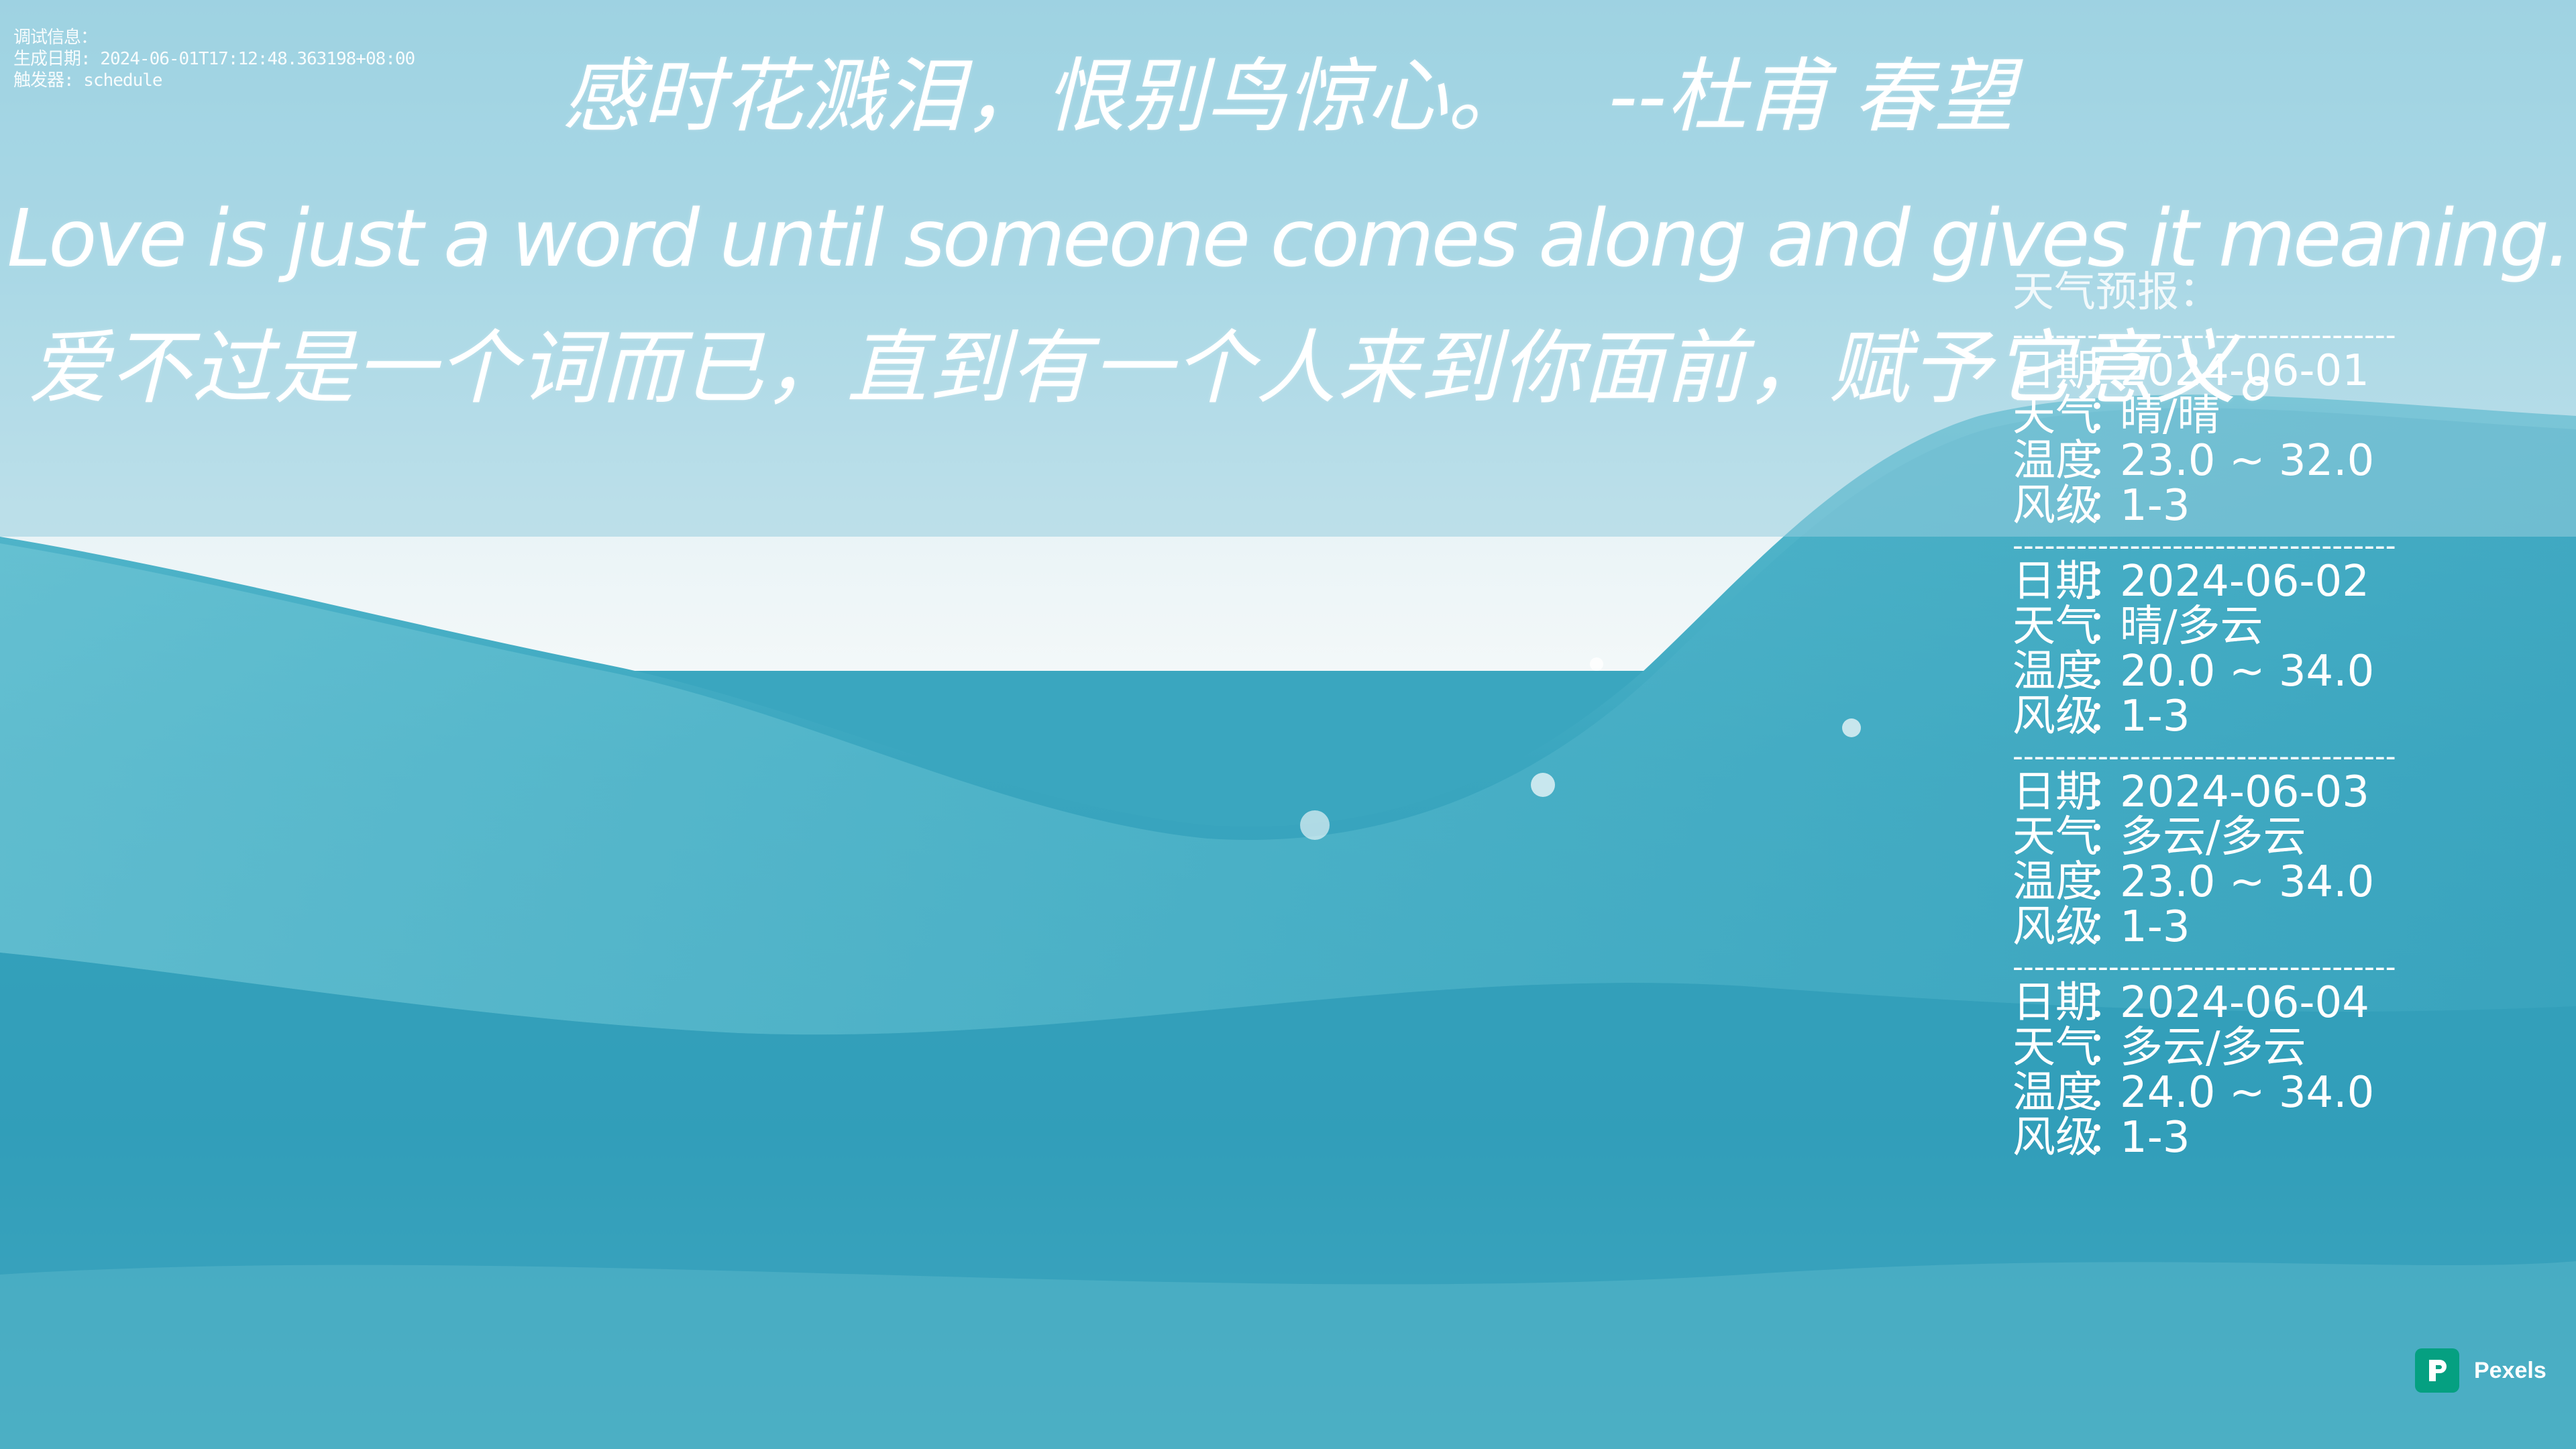 The width and height of the screenshot is (2576, 1449). Describe the element at coordinates (2191, 626) in the screenshot. I see `forecast-weather: 晴/多云` at that location.